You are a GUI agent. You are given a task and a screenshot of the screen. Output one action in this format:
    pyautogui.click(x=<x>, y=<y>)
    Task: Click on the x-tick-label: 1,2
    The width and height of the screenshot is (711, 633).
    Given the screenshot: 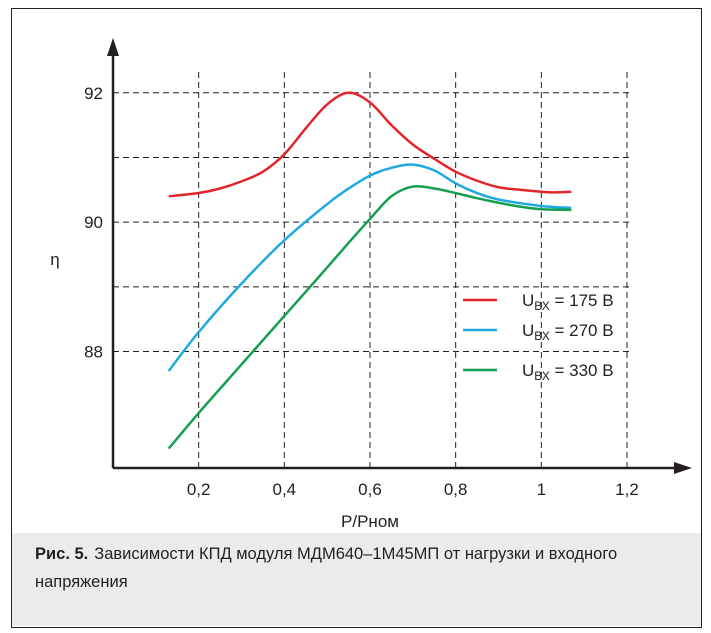 What is the action you would take?
    pyautogui.click(x=627, y=489)
    